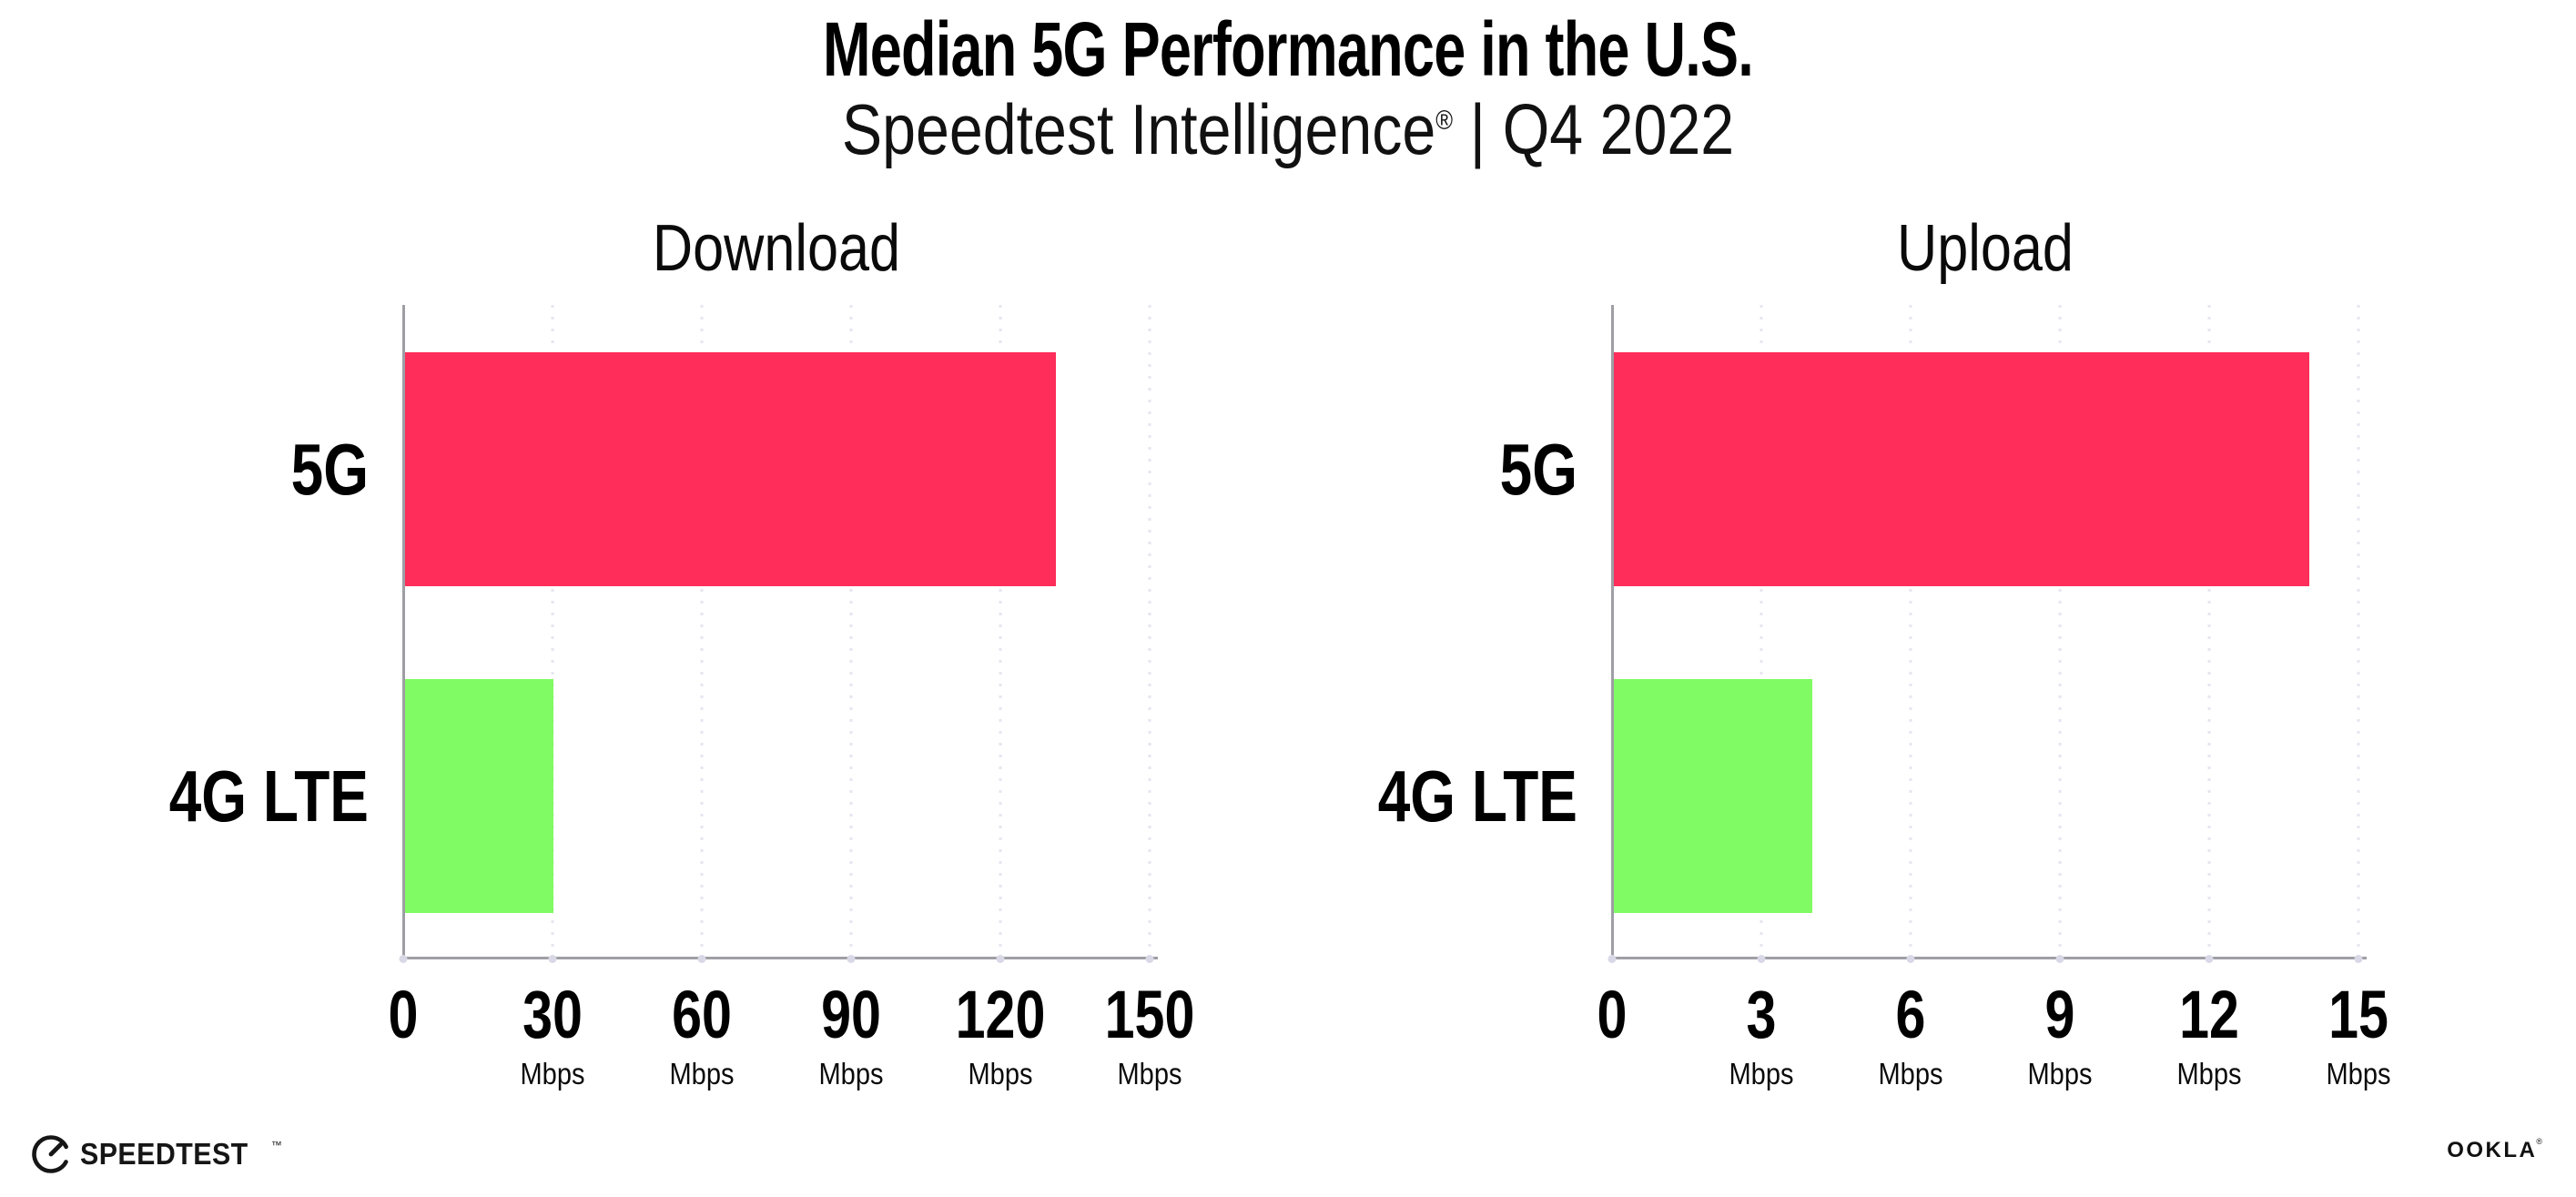 The height and width of the screenshot is (1197, 2576). I want to click on page-subtitle: Speedtest Intelligence® | Q4 2022, so click(1288, 129).